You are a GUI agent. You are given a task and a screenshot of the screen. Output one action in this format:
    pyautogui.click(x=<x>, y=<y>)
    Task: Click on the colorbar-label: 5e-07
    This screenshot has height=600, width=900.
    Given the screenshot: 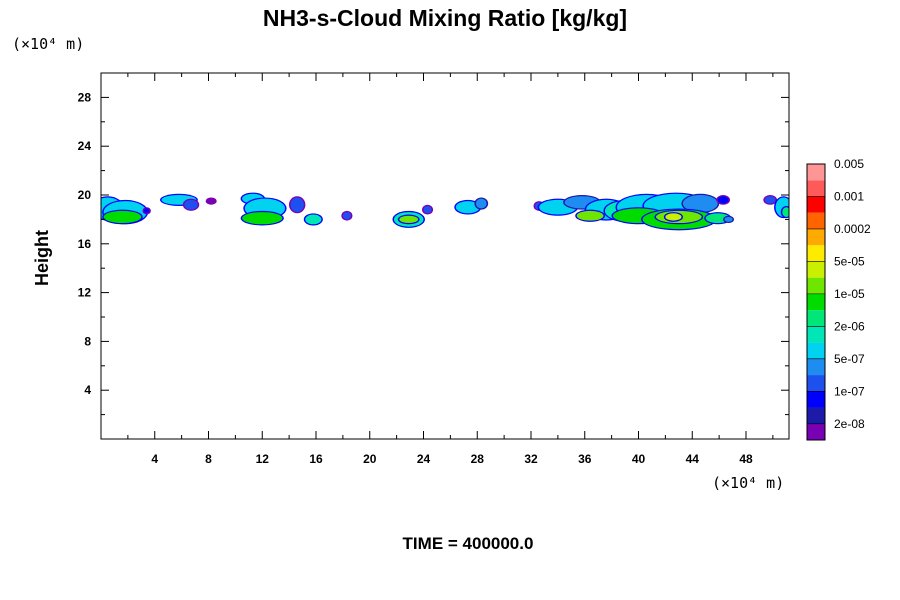 What is the action you would take?
    pyautogui.click(x=849, y=359)
    